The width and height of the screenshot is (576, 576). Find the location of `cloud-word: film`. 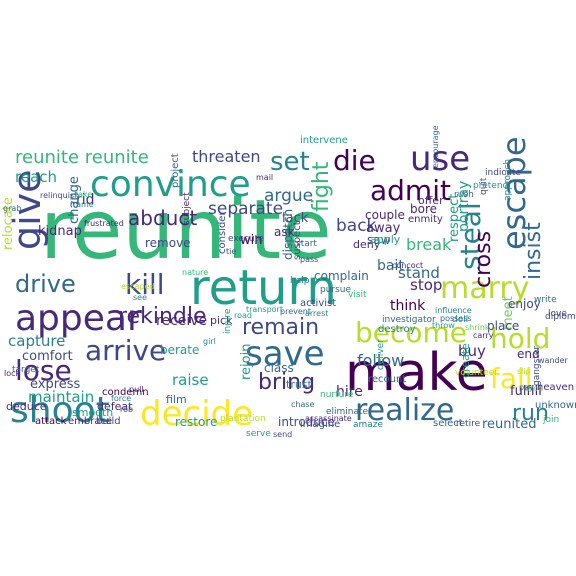

cloud-word: film is located at coordinates (176, 399).